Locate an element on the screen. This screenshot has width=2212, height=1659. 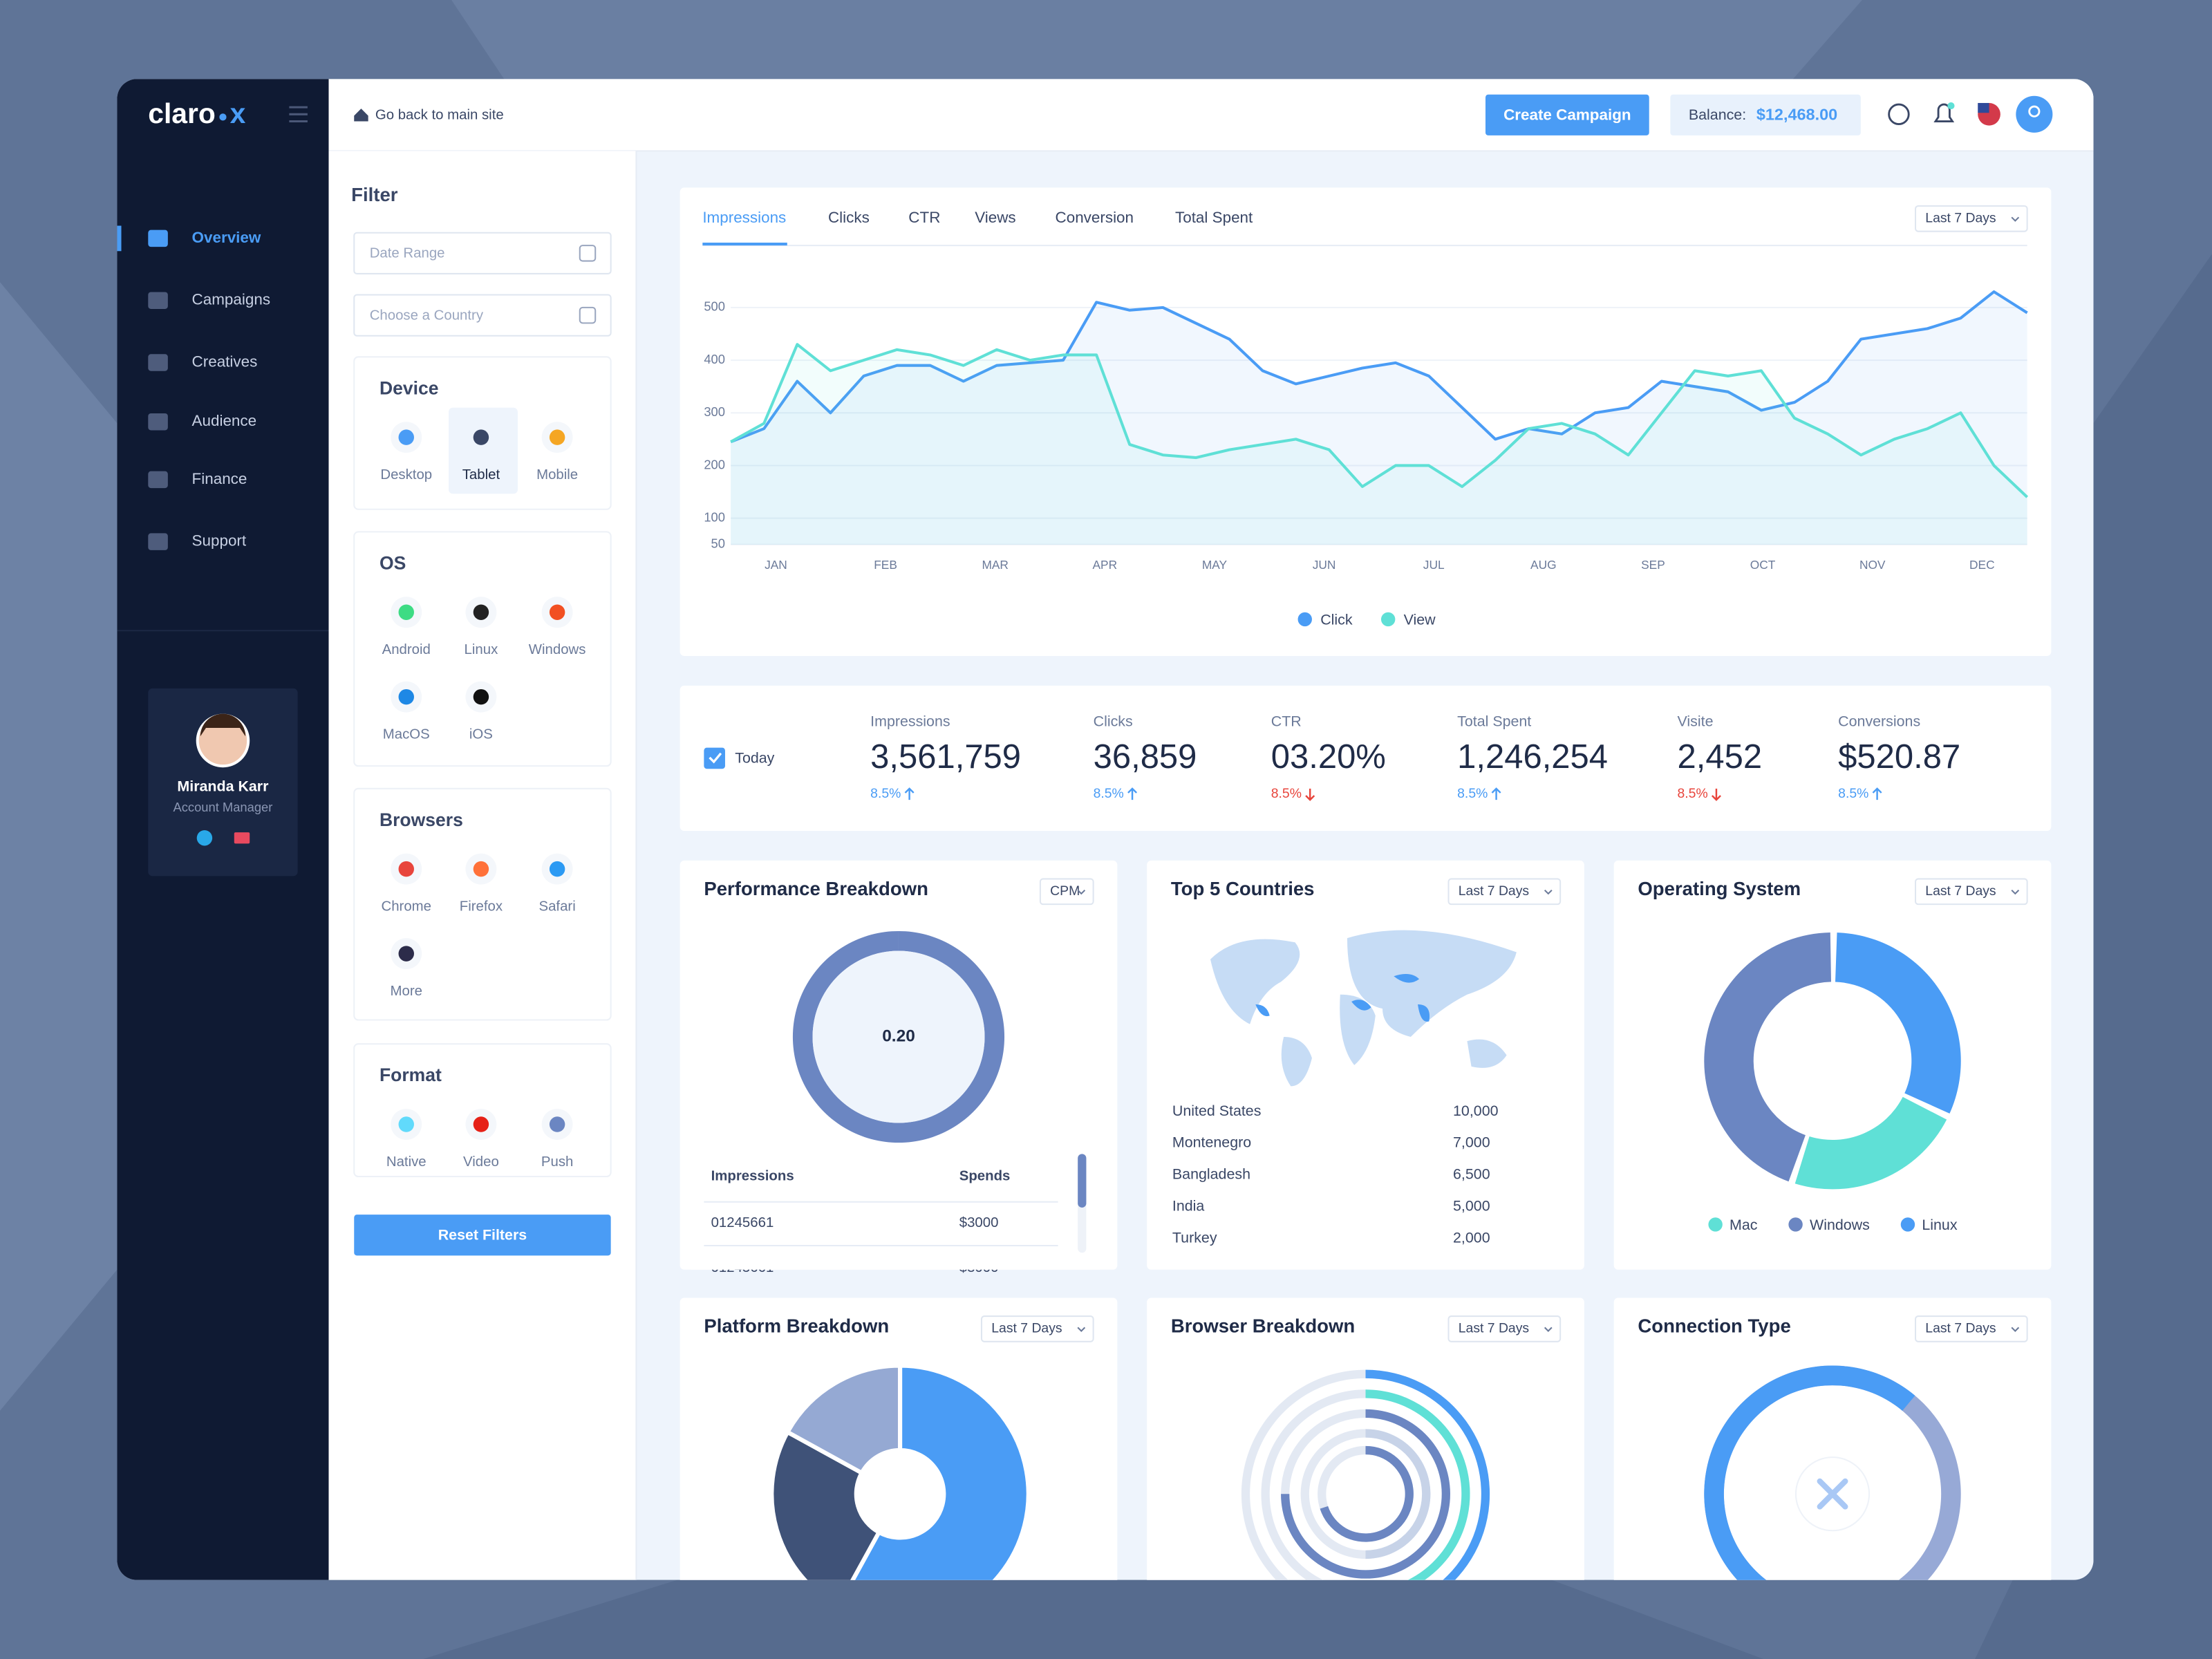
chevron is located at coordinates (1549, 1330).